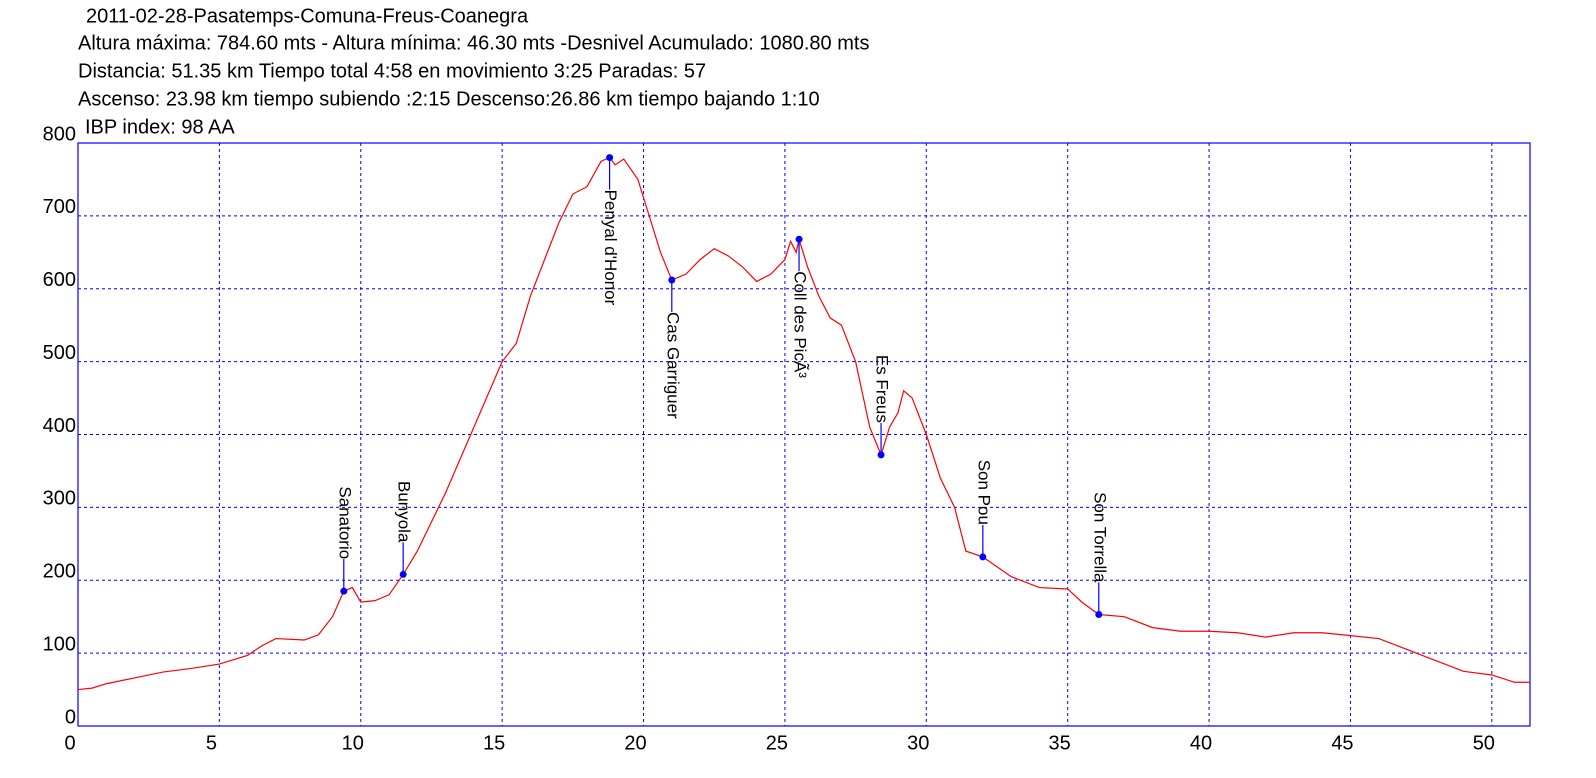  What do you see at coordinates (160, 127) in the screenshot?
I see `subtitle: IBP index: 98 AA` at bounding box center [160, 127].